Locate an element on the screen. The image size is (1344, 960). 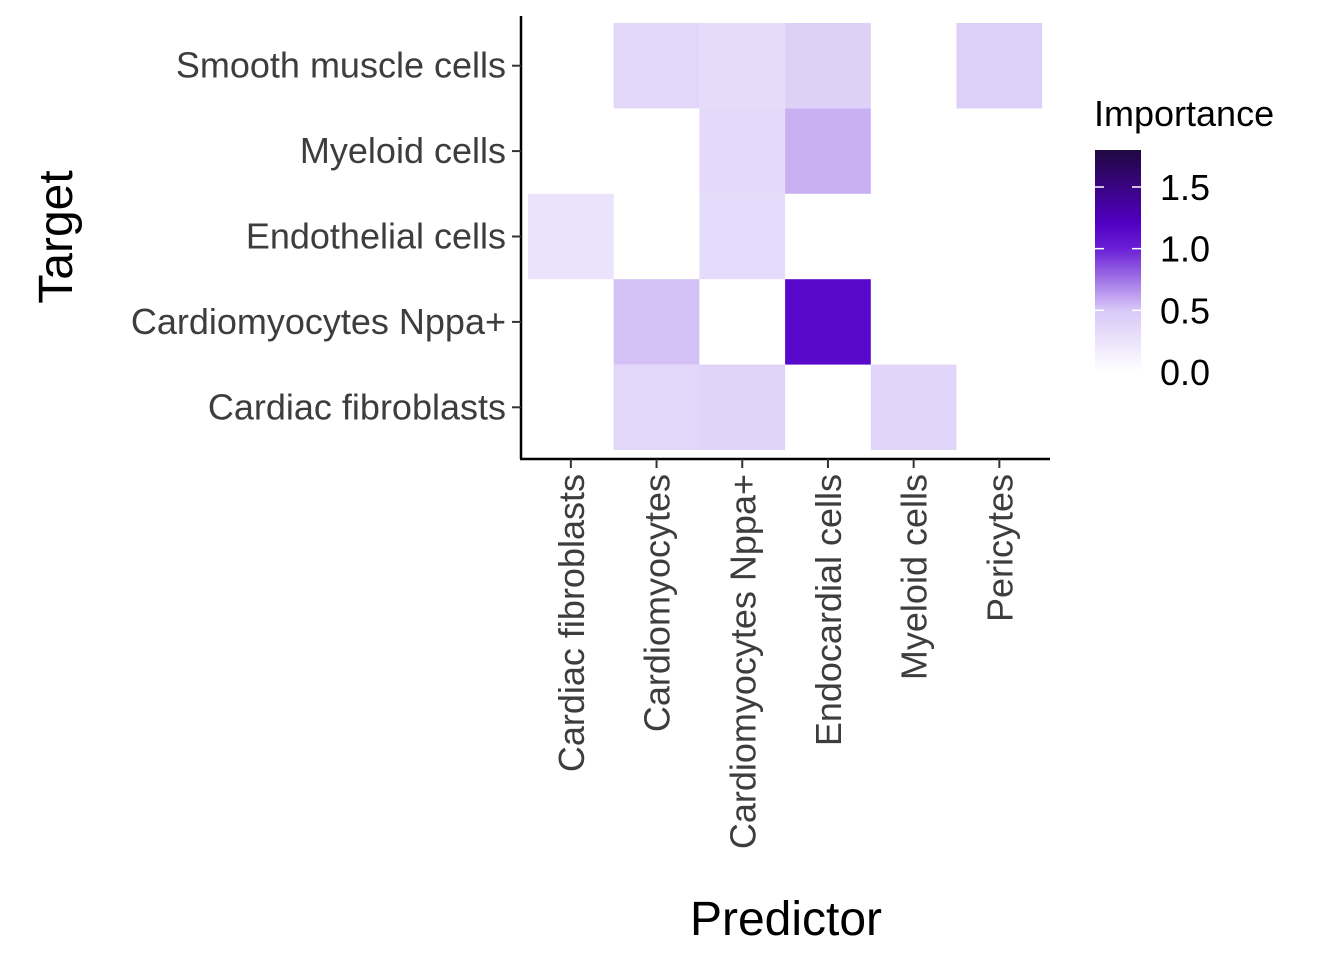
legend-colorbar is located at coordinates (1118, 261).